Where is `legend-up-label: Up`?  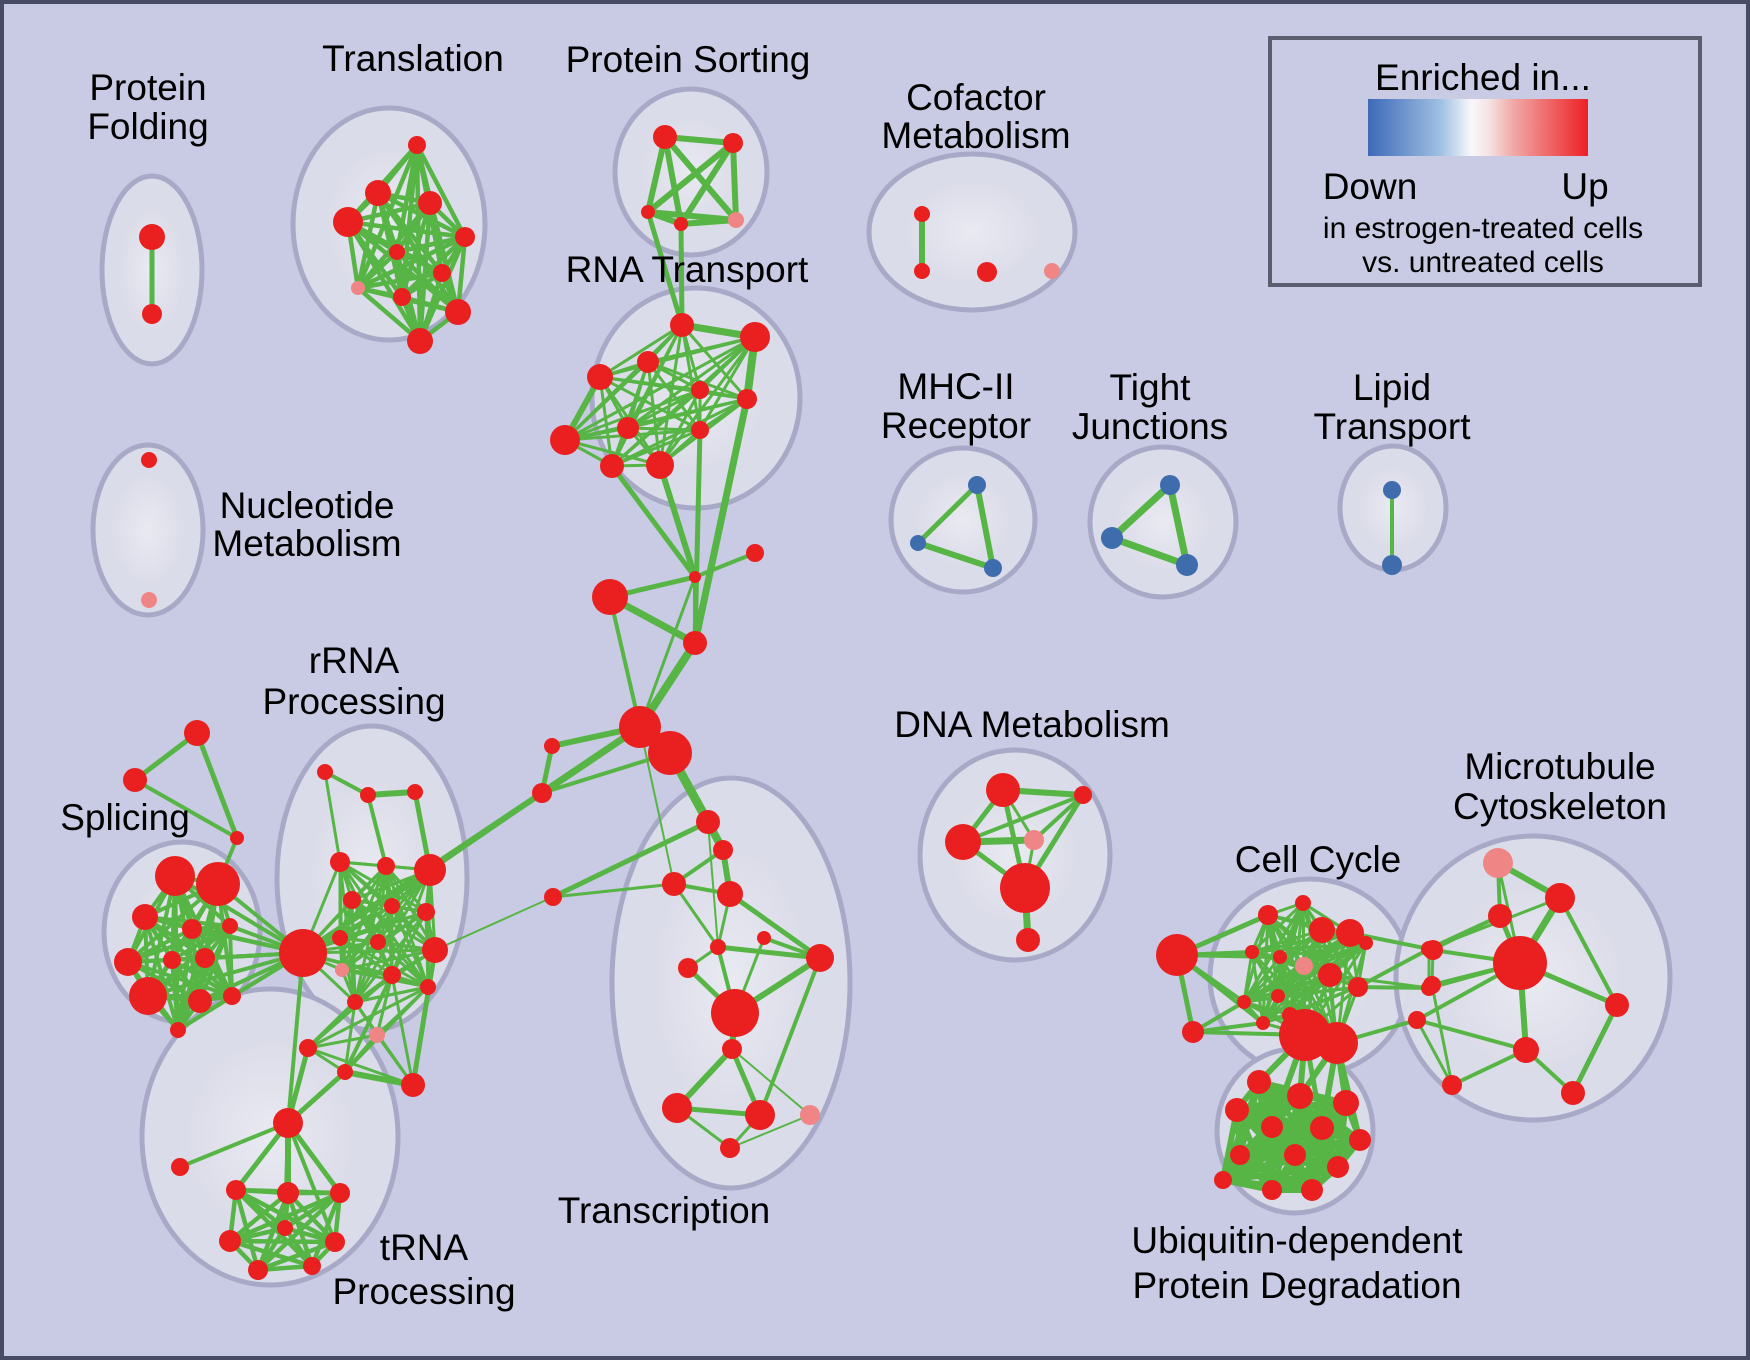 legend-up-label: Up is located at coordinates (1584, 186).